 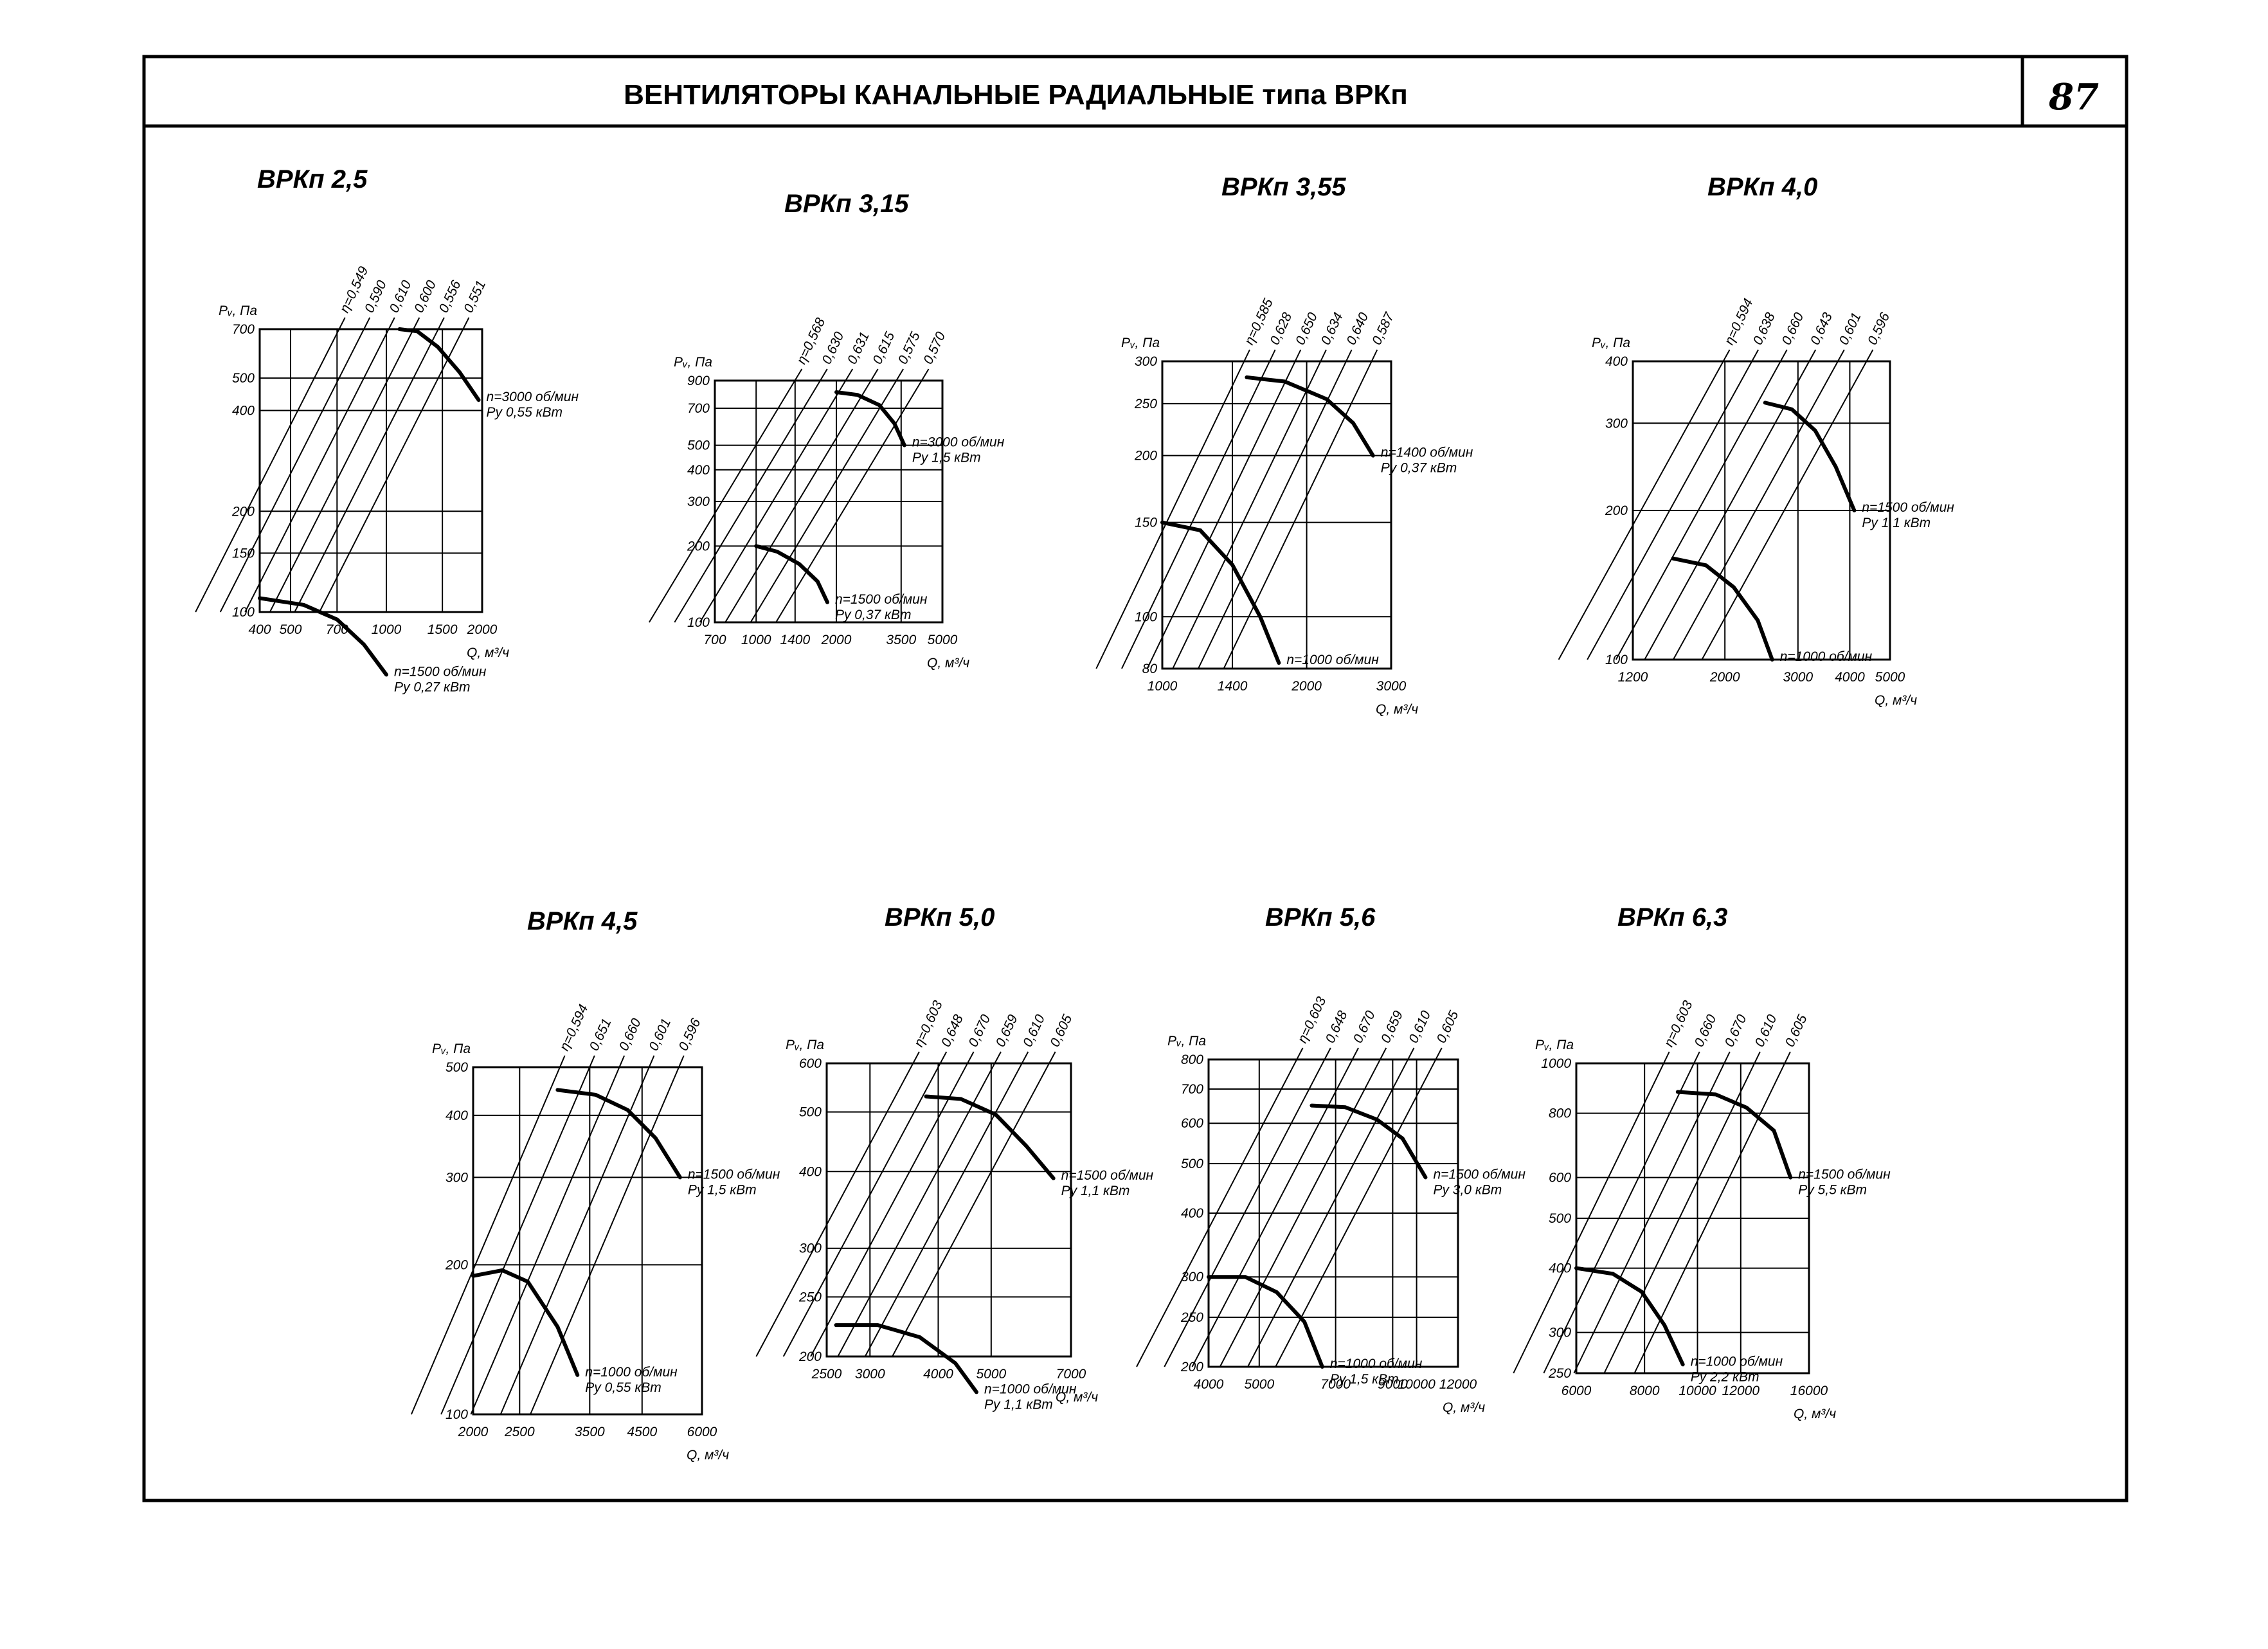 What do you see at coordinates (699, 381) in the screenshot?
I see `y-tick-label: 900` at bounding box center [699, 381].